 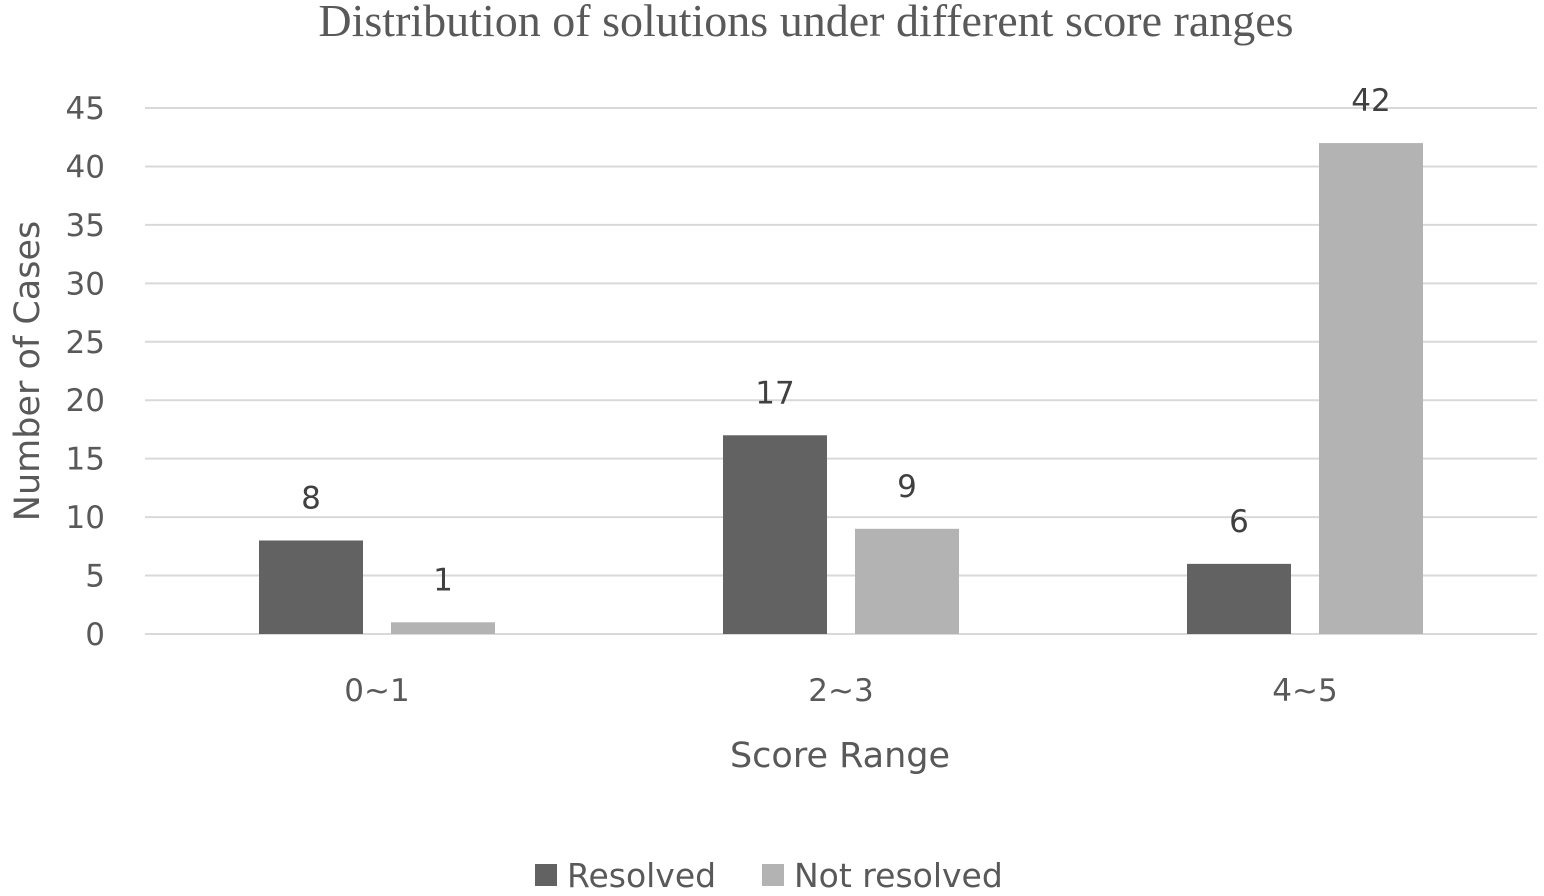 What do you see at coordinates (85, 109) in the screenshot?
I see `y-tick-label: 45` at bounding box center [85, 109].